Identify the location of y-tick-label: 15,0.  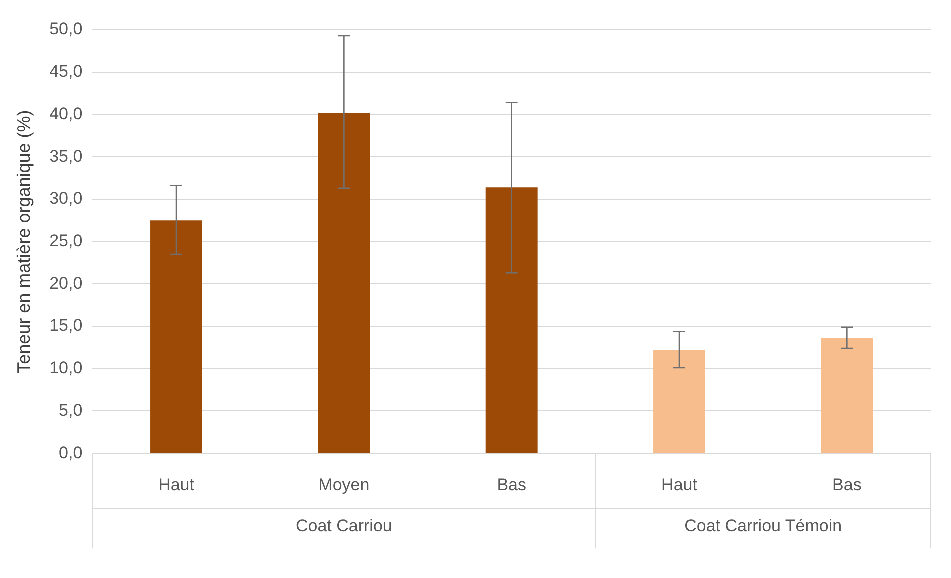
(66, 326).